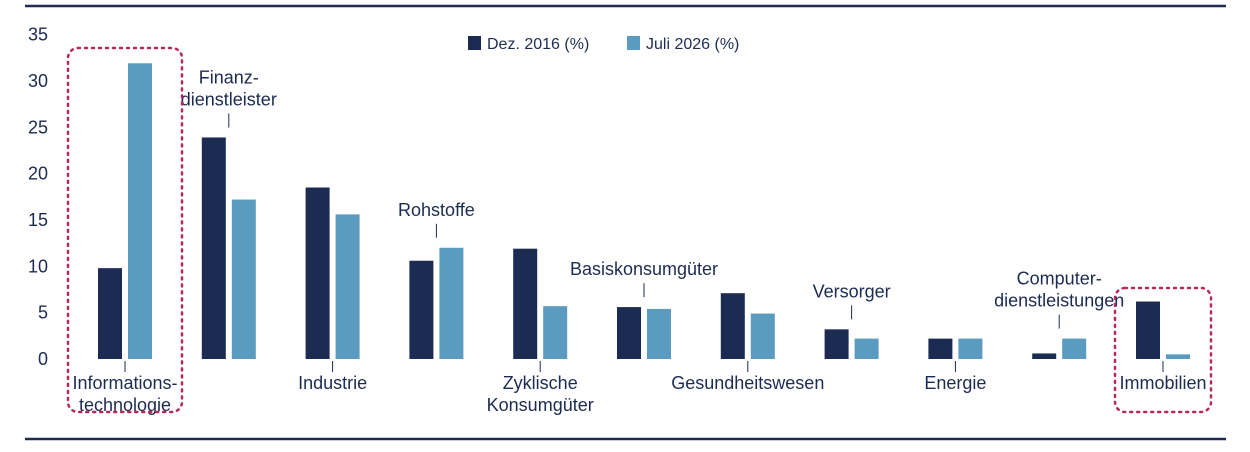 The width and height of the screenshot is (1250, 452). What do you see at coordinates (1059, 279) in the screenshot?
I see `category-label: Computer-` at bounding box center [1059, 279].